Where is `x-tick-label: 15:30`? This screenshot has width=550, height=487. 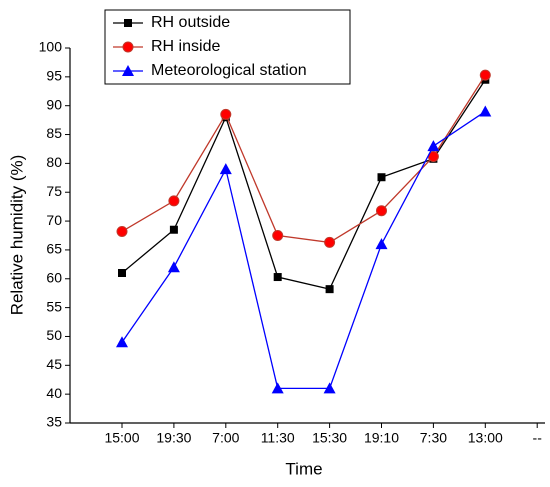 x-tick-label: 15:30 is located at coordinates (329, 438).